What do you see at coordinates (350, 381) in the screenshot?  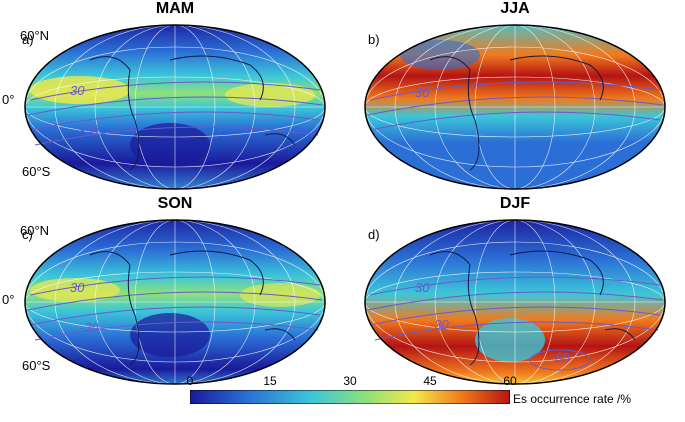 I see `colorbar-tick-30: 30` at bounding box center [350, 381].